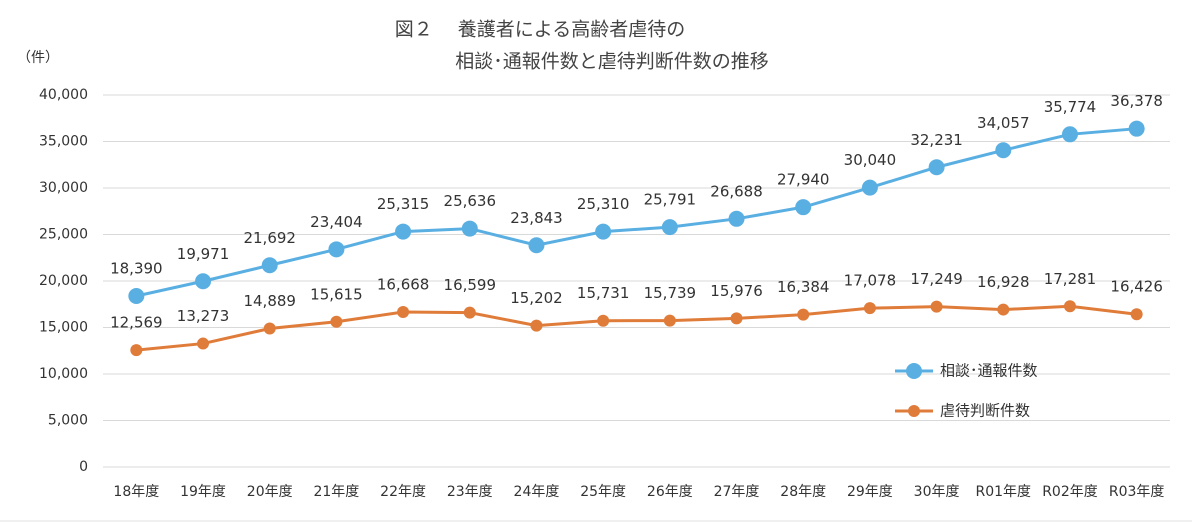  I want to click on data-label: 30,040, so click(870, 160).